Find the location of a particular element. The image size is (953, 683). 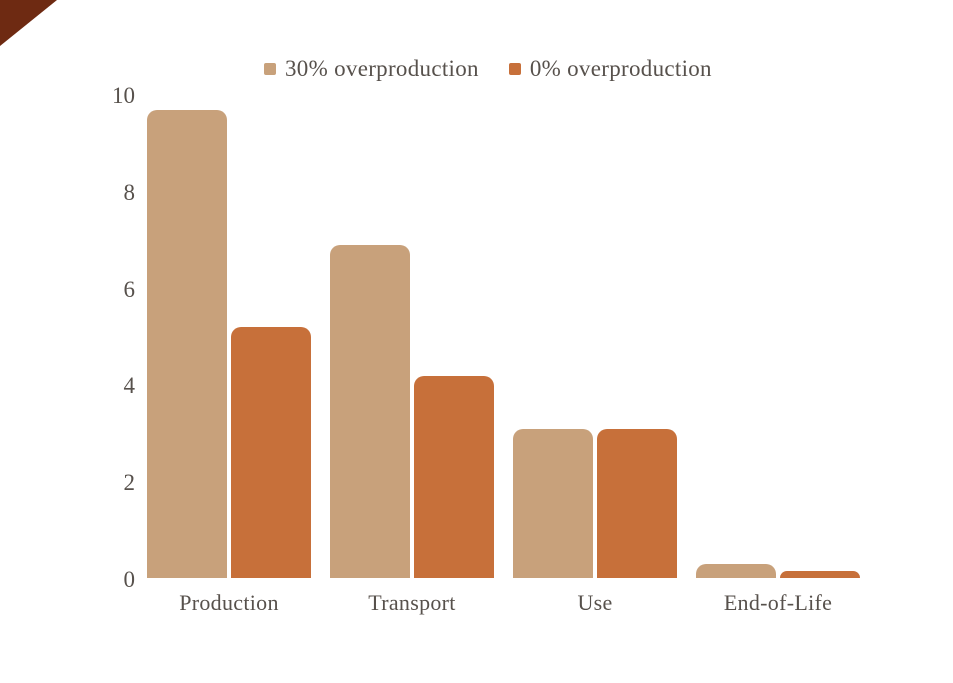

y-axis-tick-label: 10 is located at coordinates (123, 95).